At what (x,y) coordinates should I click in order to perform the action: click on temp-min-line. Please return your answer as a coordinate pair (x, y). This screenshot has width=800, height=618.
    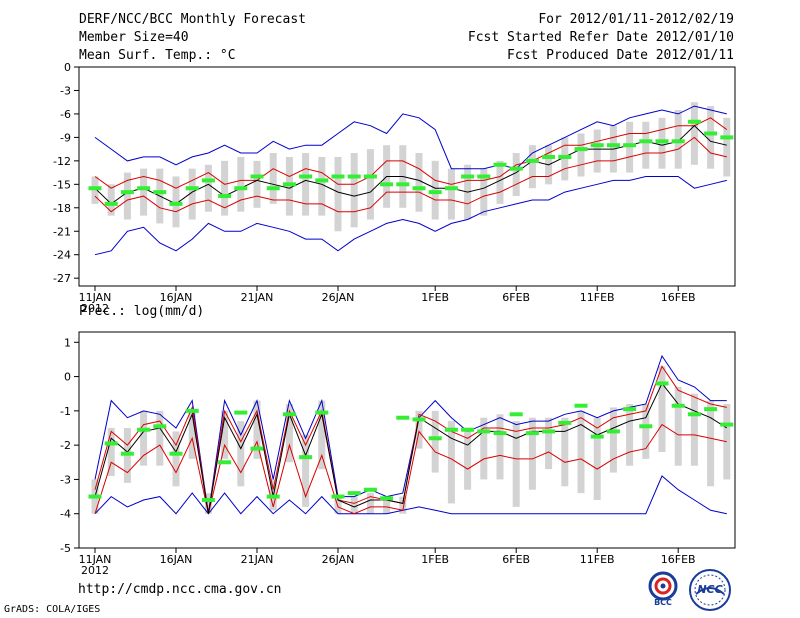
    Looking at the image, I should click on (410, 216).